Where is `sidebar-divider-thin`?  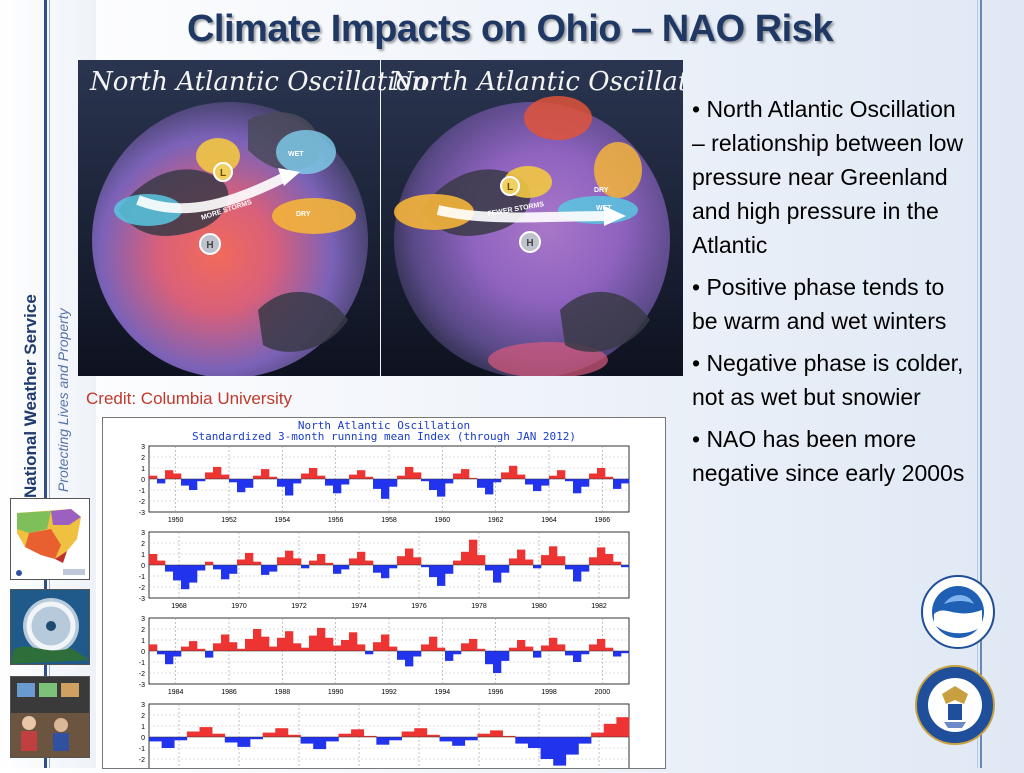
sidebar-divider-thin is located at coordinates (49, 384).